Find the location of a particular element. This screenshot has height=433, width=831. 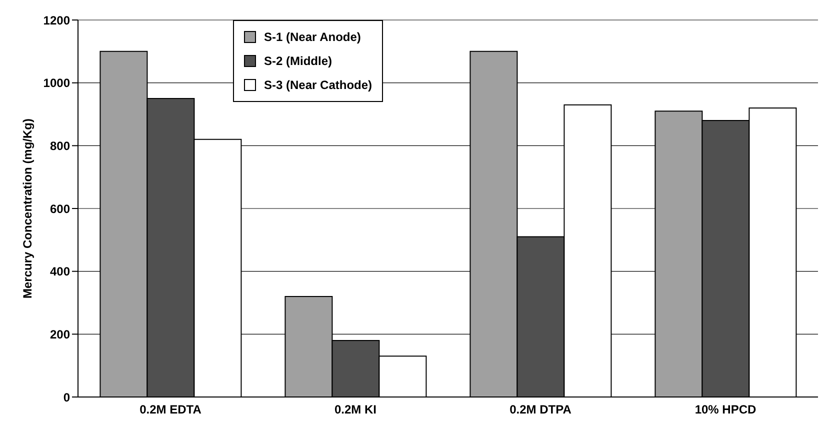

legend-label: S-1 (Near Anode) is located at coordinates (312, 37).